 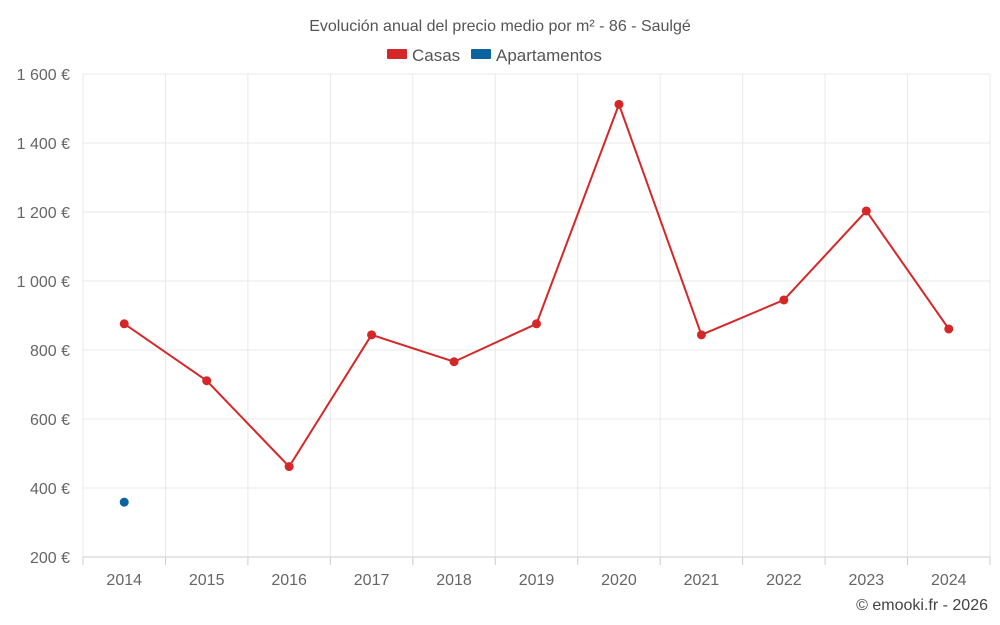 I want to click on x-tick-label: 2017, so click(x=372, y=580).